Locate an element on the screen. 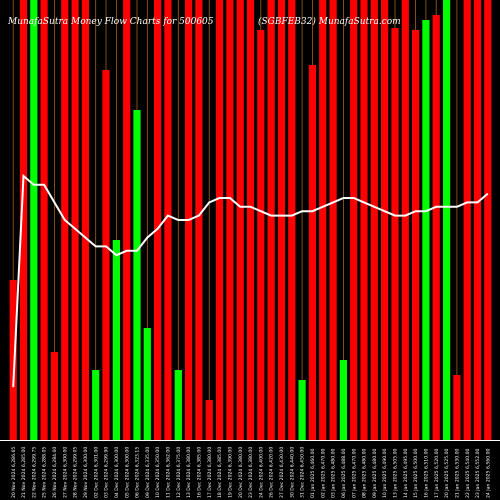  x-tick-label: 09 Jan 2025 6,480.00 is located at coordinates (375, 473).